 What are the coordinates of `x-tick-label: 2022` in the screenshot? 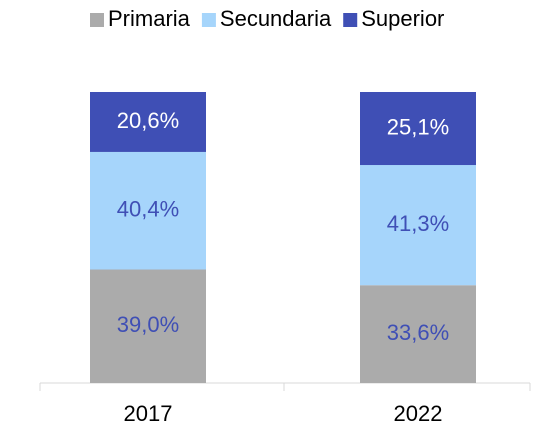 It's located at (418, 413).